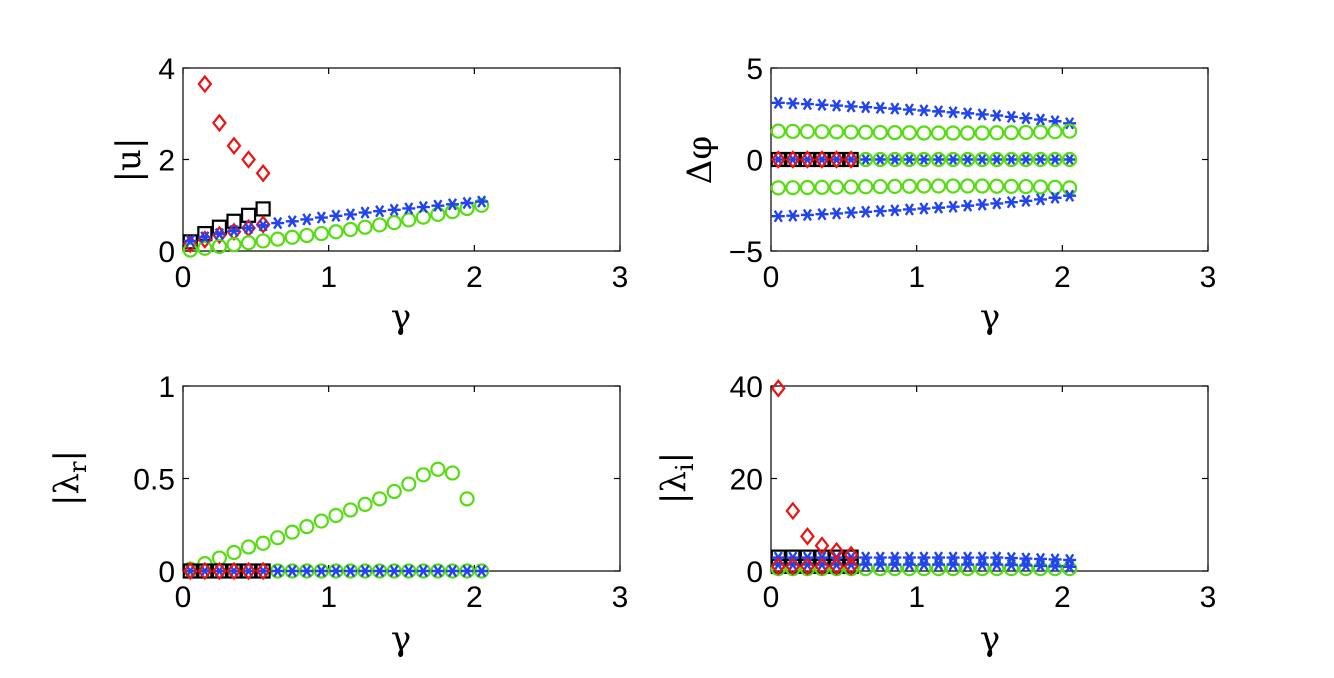 This screenshot has width=1334, height=678. What do you see at coordinates (67, 455) in the screenshot?
I see `y-axis-label-end: |` at bounding box center [67, 455].